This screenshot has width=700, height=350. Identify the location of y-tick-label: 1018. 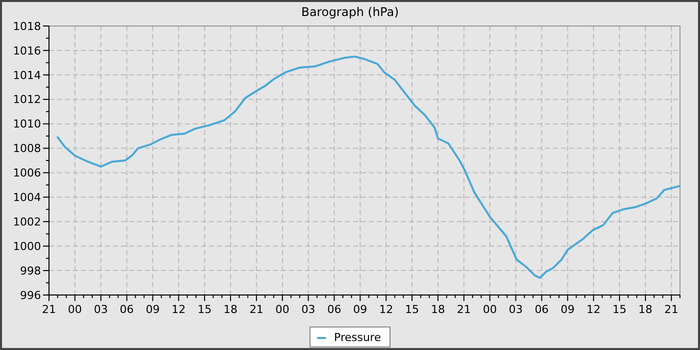
(27, 26).